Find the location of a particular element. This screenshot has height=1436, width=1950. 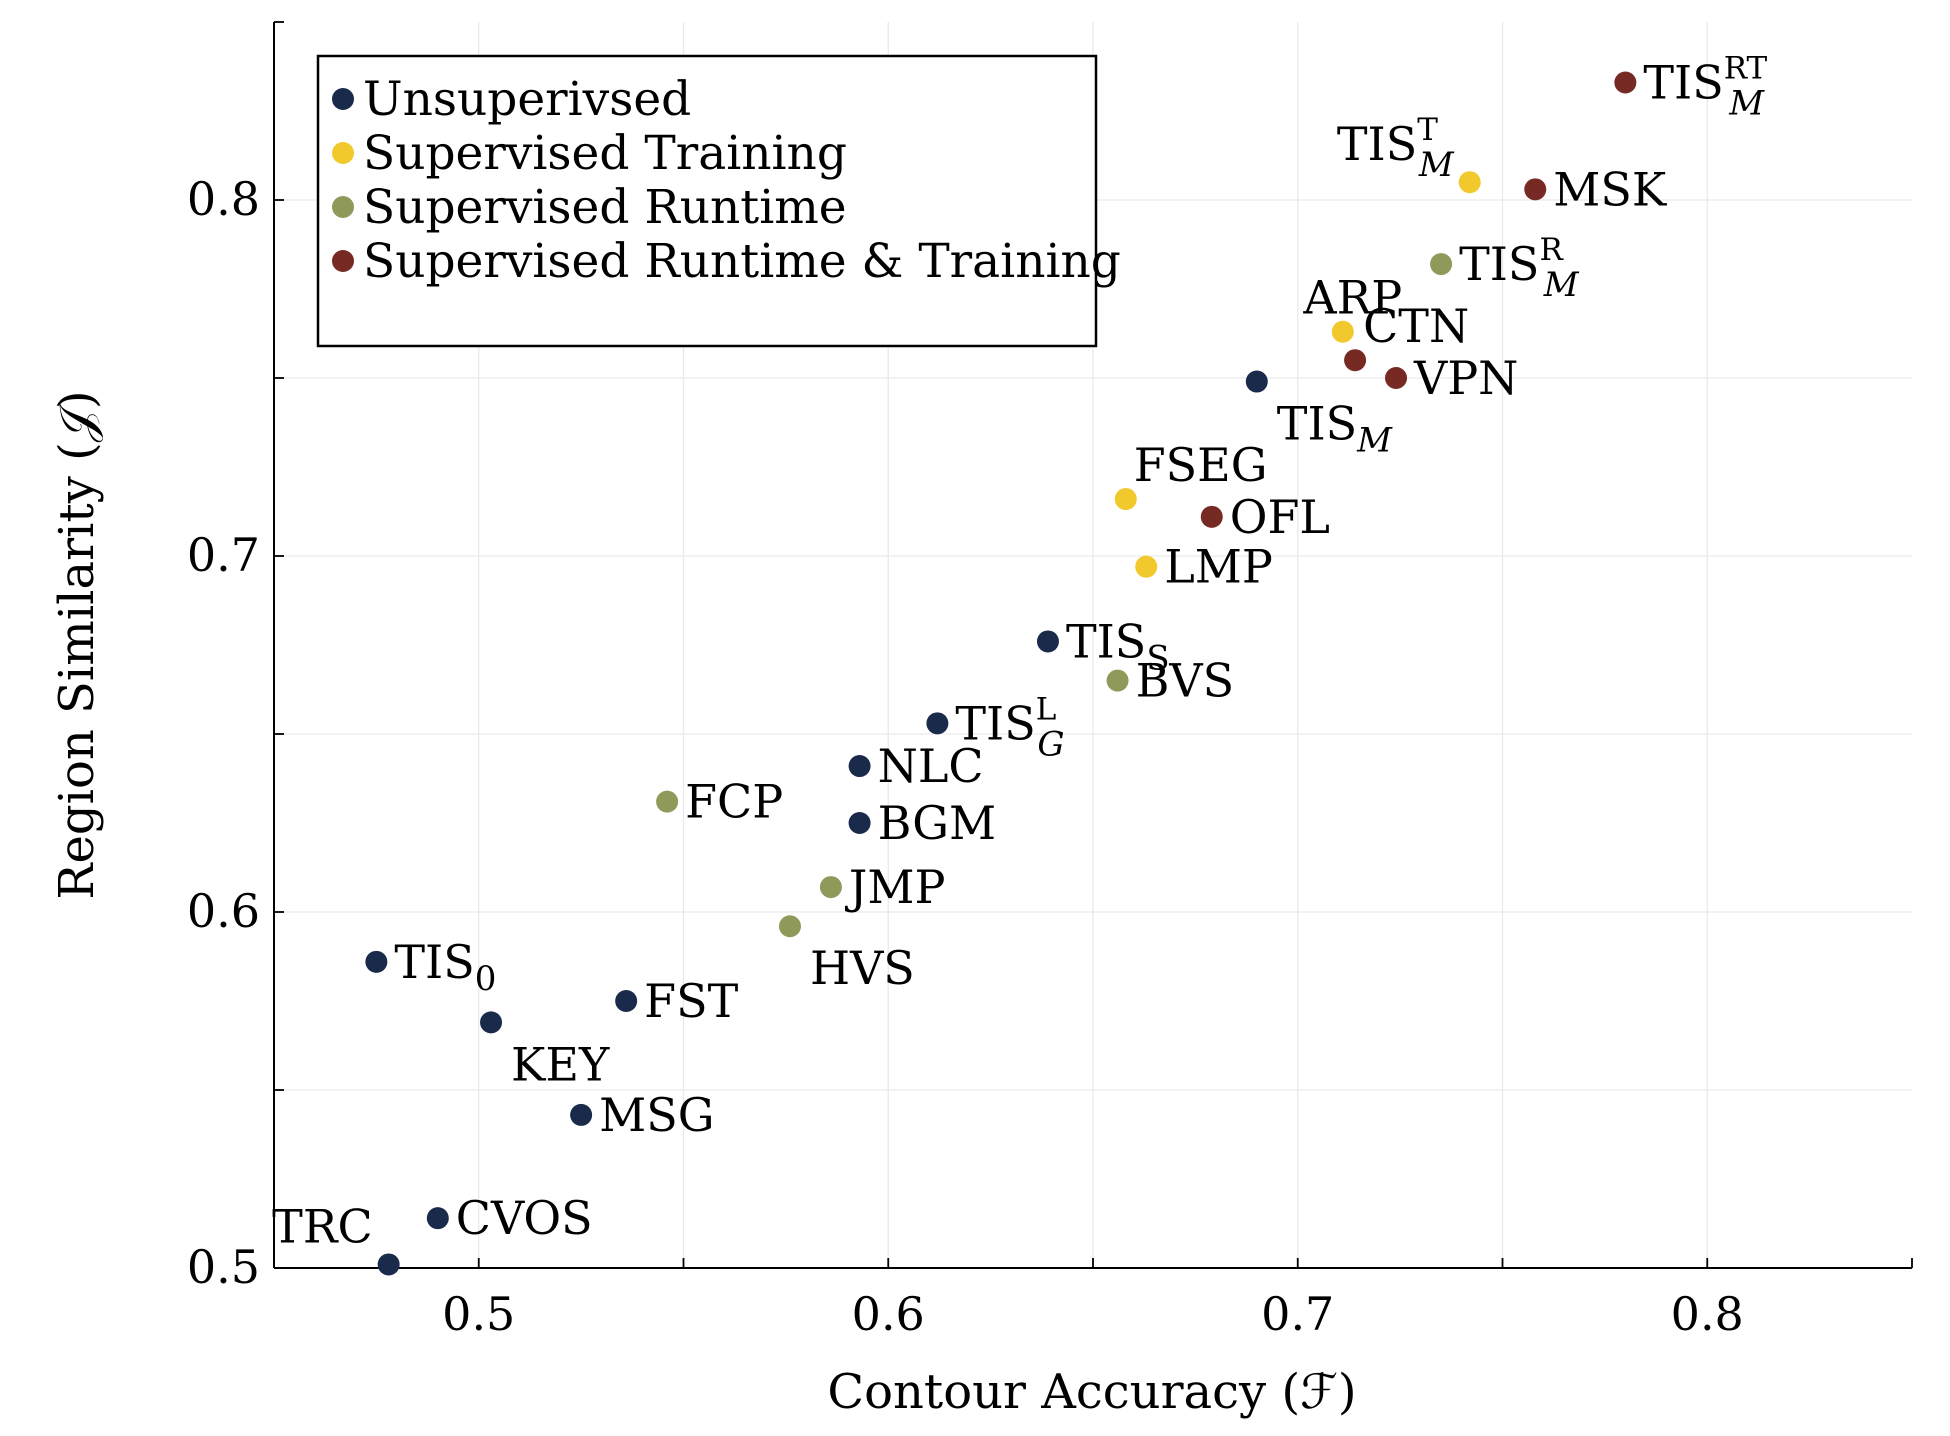

point-label-name: JMP is located at coordinates (895, 887).